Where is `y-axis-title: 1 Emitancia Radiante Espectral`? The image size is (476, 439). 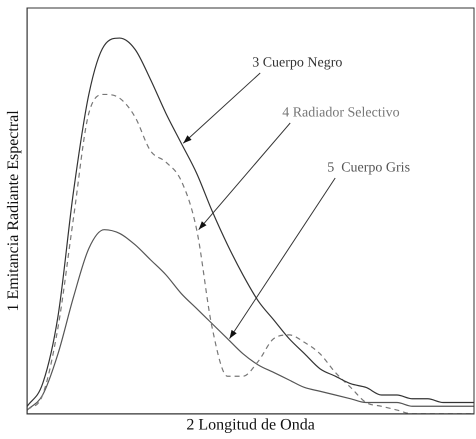 y-axis-title: 1 Emitancia Radiante Espectral is located at coordinates (13, 211).